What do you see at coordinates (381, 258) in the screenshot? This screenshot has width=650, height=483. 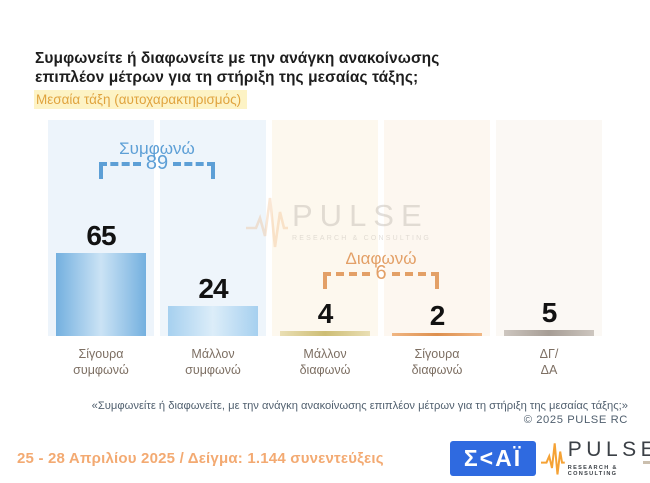 I see `bracket-label: Διαφωνώ` at bounding box center [381, 258].